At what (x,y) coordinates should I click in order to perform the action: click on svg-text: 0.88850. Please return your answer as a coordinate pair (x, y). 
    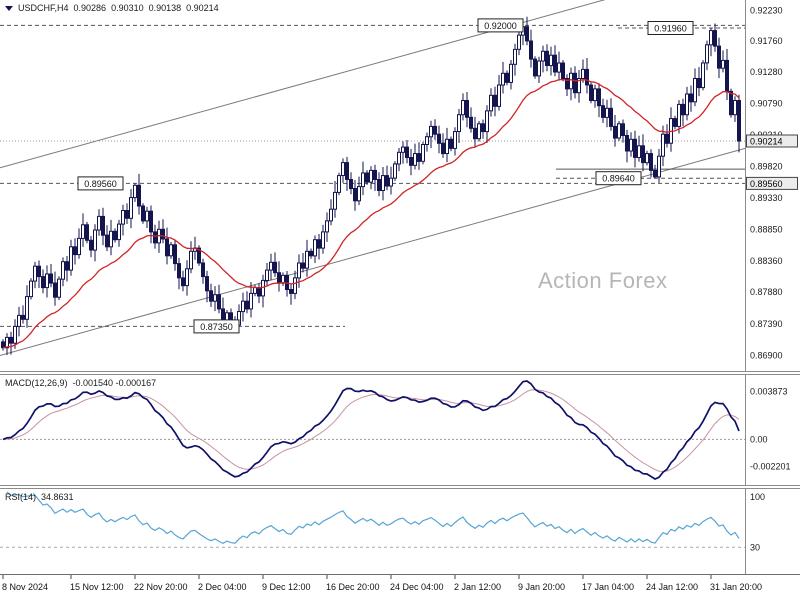
    Looking at the image, I should click on (766, 229).